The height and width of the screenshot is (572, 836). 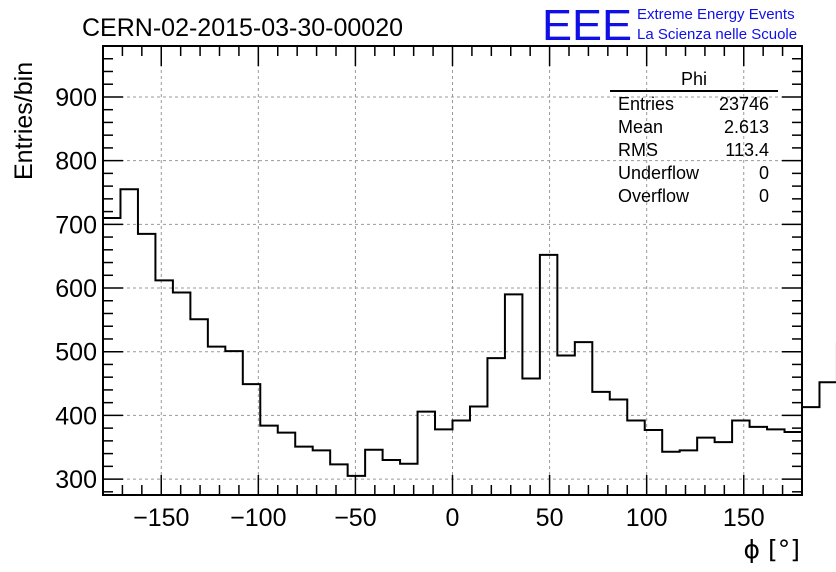 I want to click on x-tick-label: −50, so click(x=355, y=518).